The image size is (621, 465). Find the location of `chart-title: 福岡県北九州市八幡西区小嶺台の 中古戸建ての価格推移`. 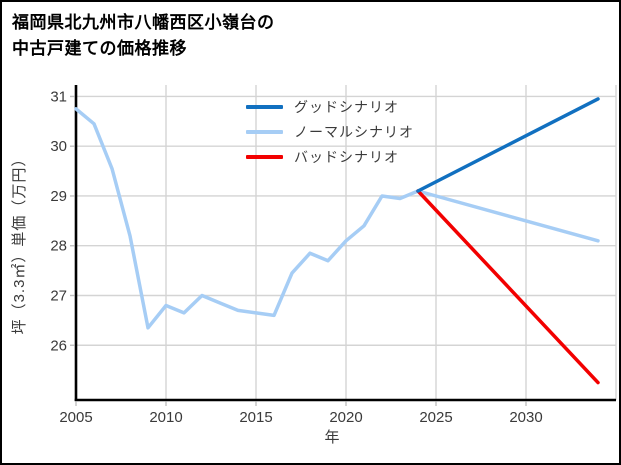

chart-title: 福岡県北九州市八幡西区小嶺台の 中古戸建ての価格推移 is located at coordinates (143, 36).